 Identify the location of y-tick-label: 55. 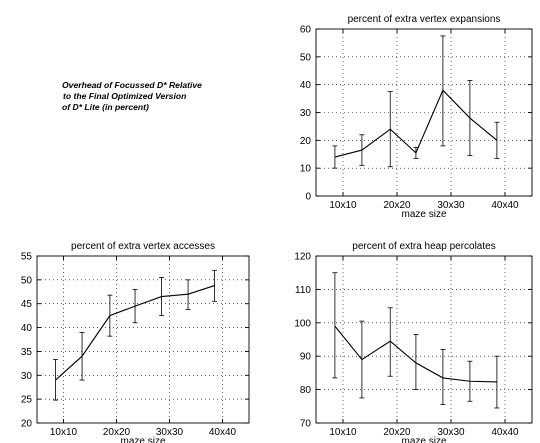
(27, 257).